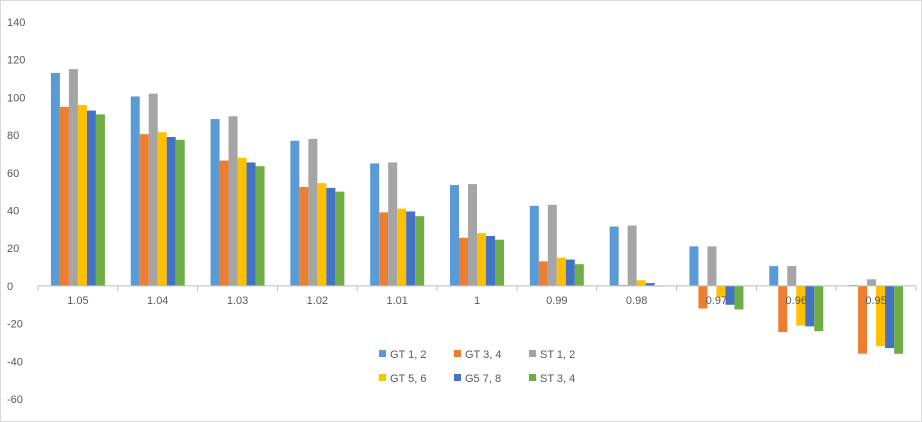 This screenshot has height=422, width=922. I want to click on y-tick-label: 40, so click(13, 212).